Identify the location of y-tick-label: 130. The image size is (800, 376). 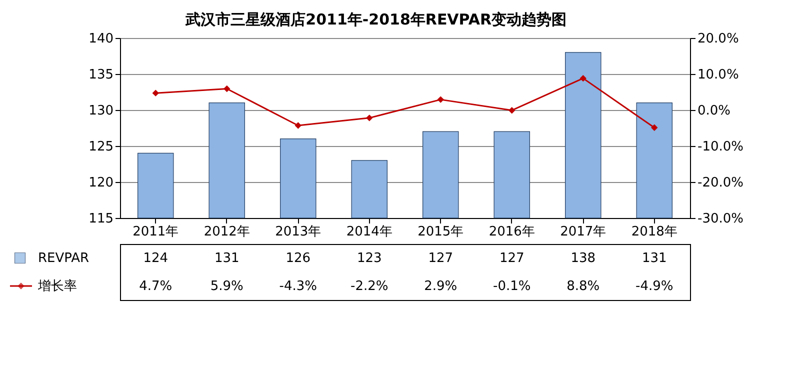
(101, 111).